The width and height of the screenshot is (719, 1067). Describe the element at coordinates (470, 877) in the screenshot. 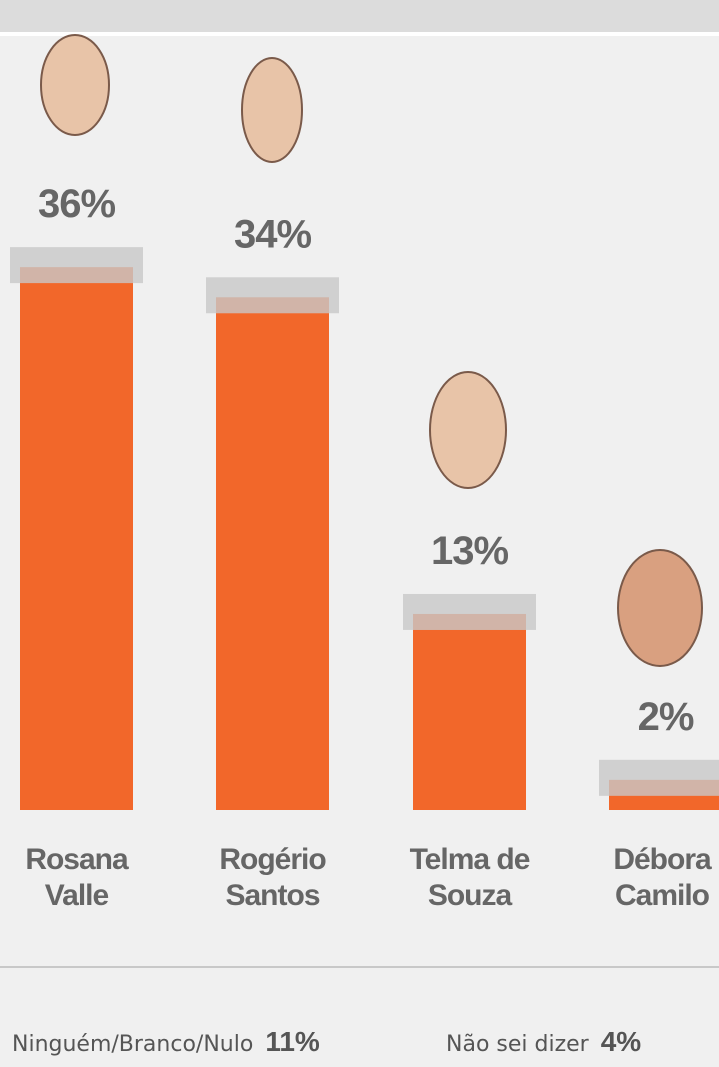

I see `category-label: Telma de Souza` at that location.